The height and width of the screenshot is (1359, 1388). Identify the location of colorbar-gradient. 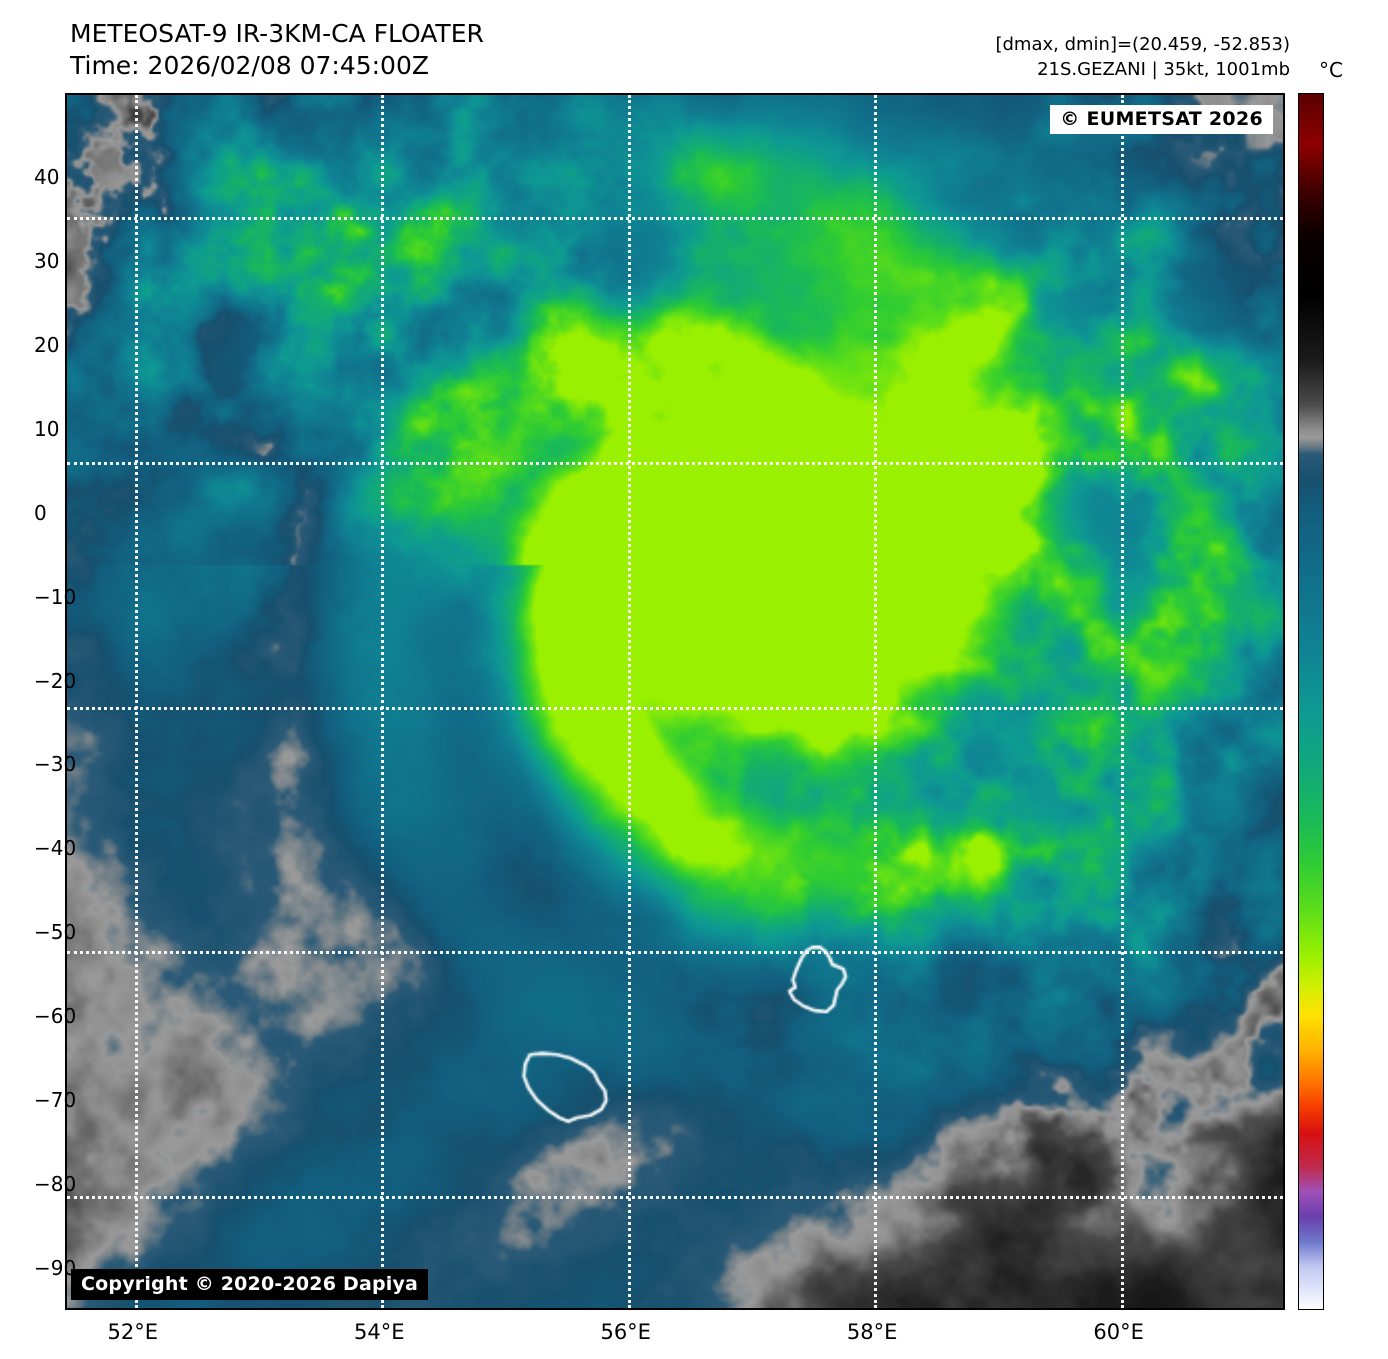
(1311, 701).